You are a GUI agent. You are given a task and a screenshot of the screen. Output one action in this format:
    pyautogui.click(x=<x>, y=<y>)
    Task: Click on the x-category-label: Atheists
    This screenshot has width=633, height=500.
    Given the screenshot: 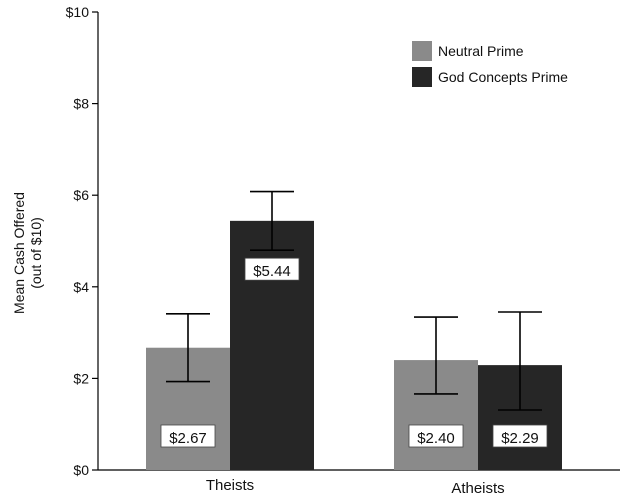 What is the action you would take?
    pyautogui.click(x=477, y=487)
    